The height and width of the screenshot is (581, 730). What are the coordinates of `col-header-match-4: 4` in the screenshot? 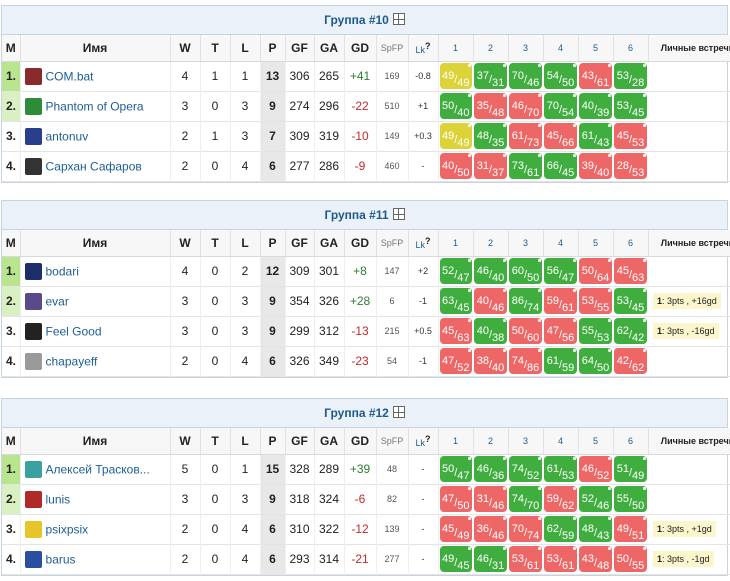 It's located at (561, 441).